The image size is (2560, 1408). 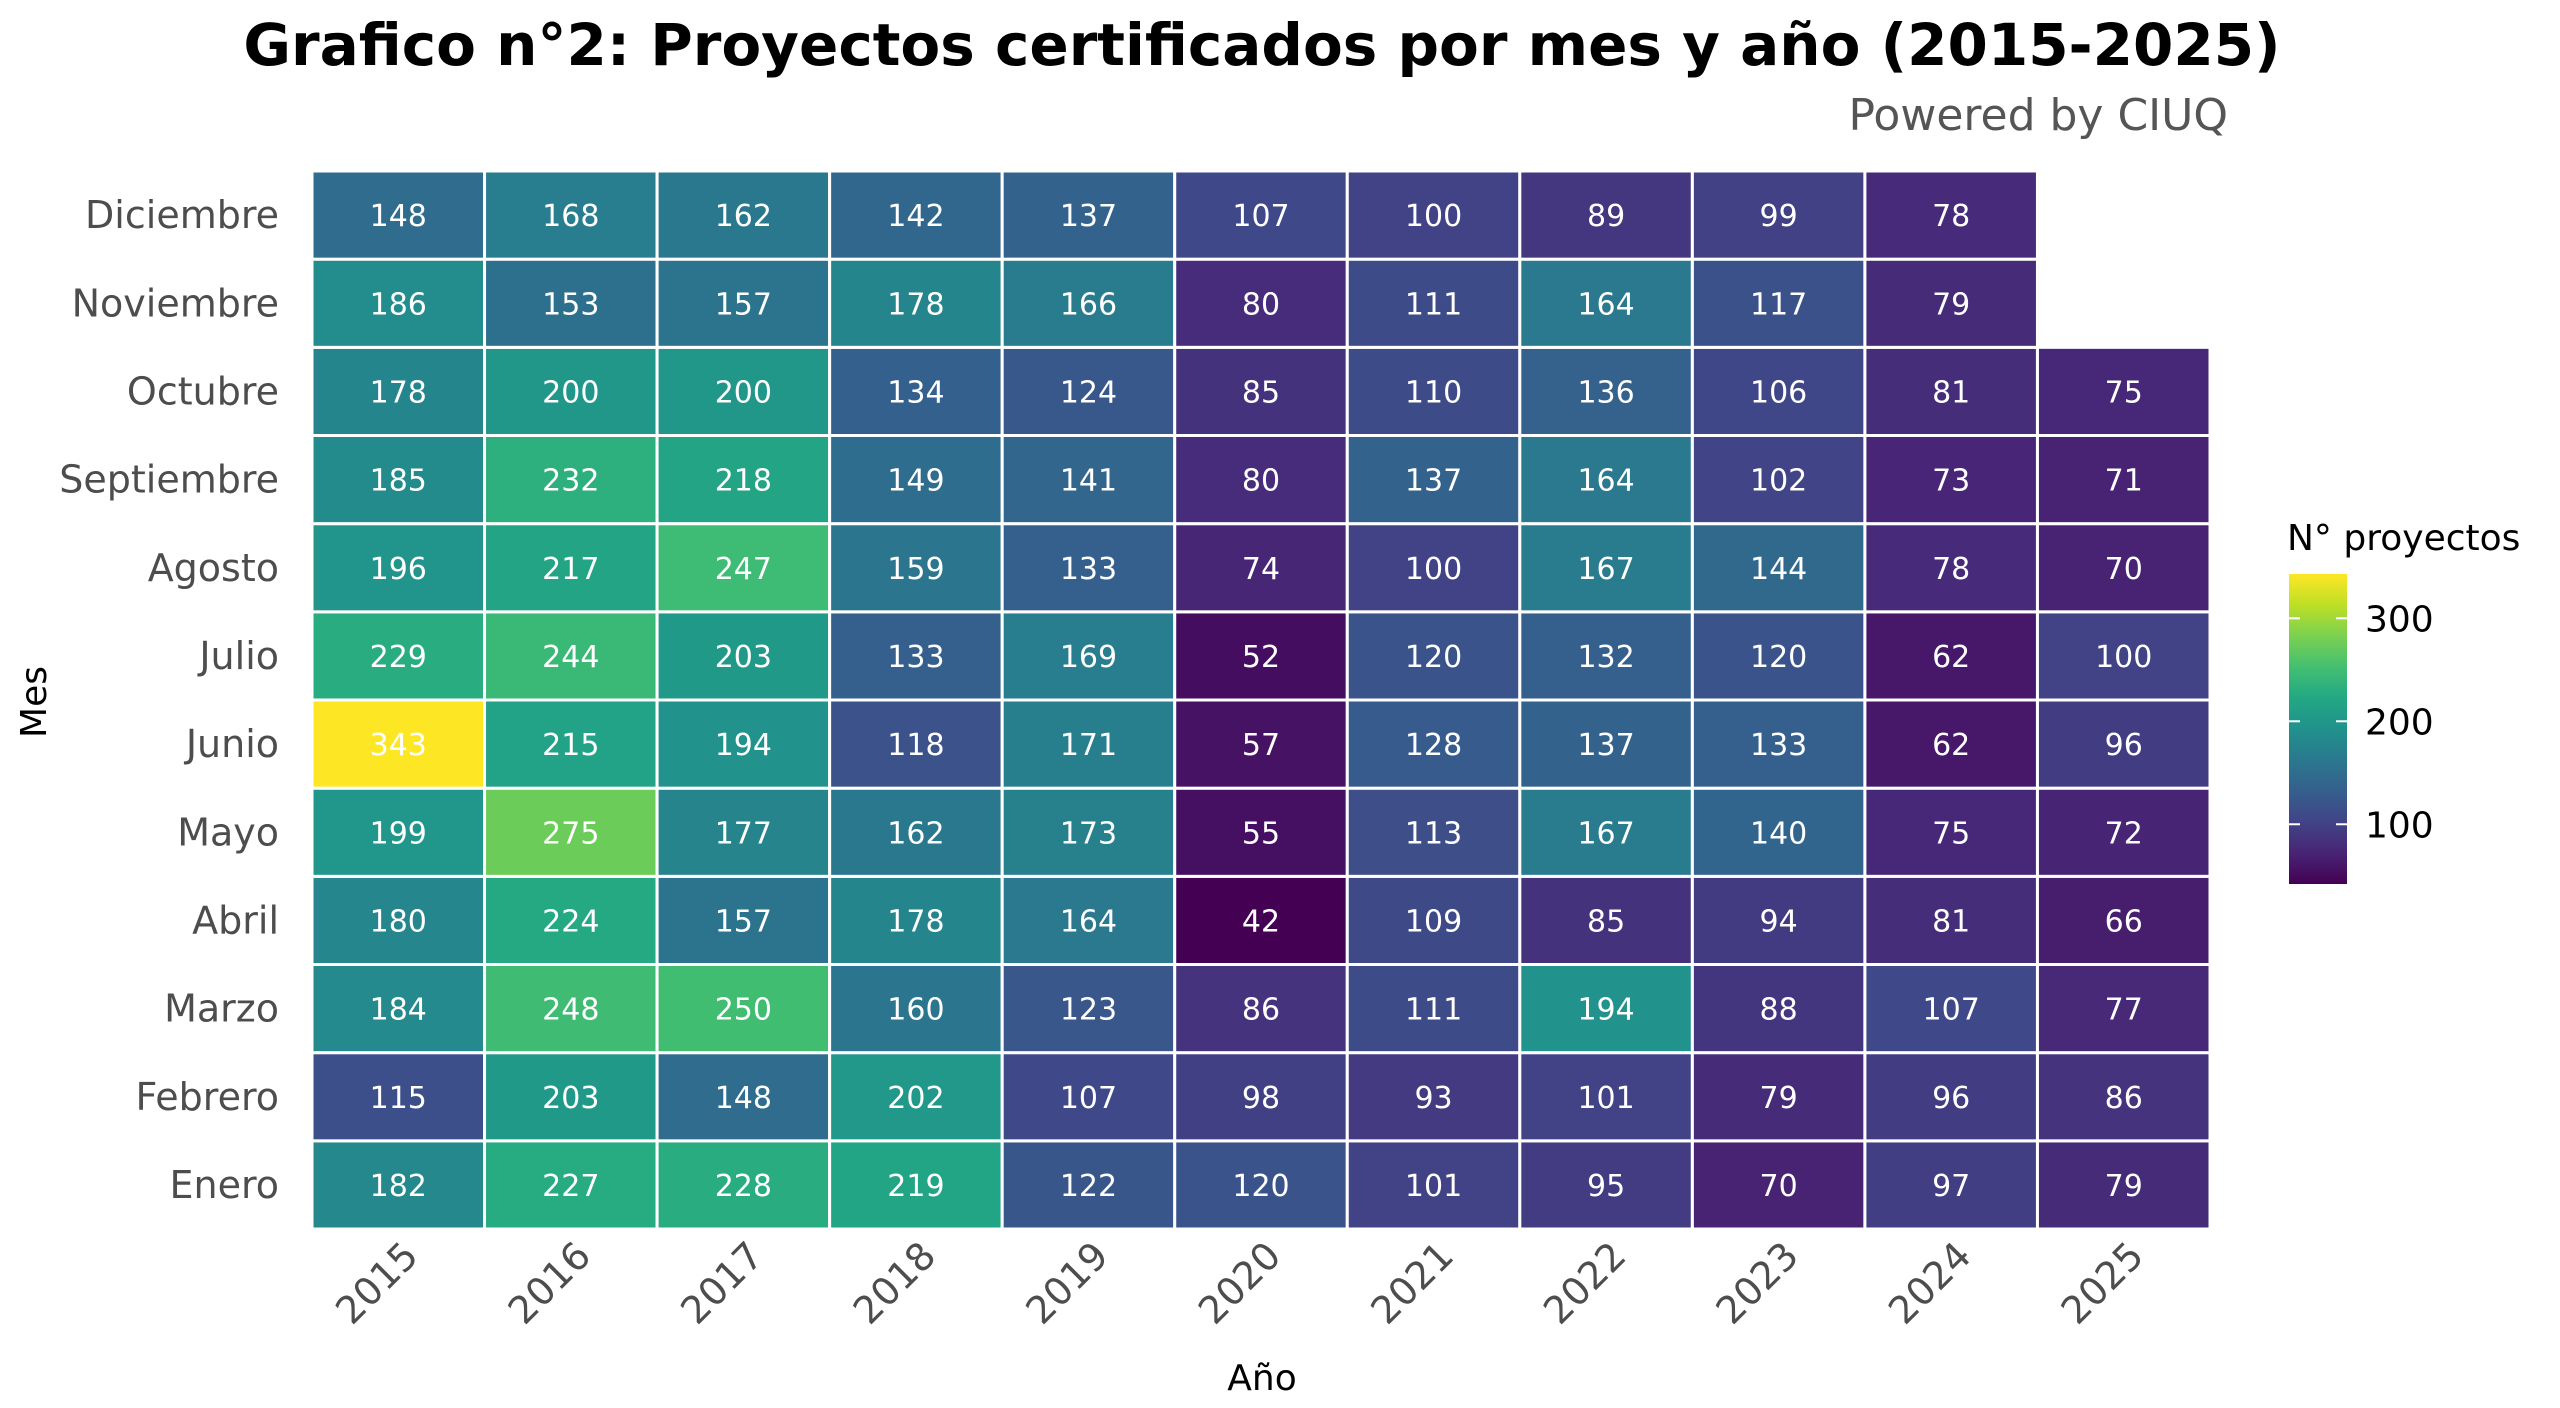 I want to click on cell-value-label: 185, so click(x=398, y=481).